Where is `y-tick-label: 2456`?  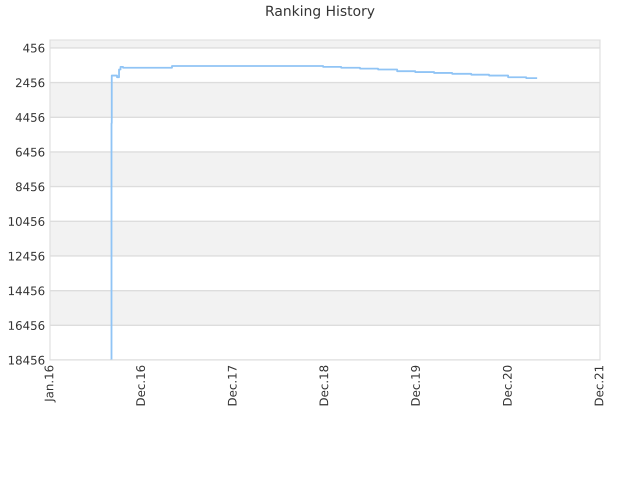 y-tick-label: 2456 is located at coordinates (30, 83).